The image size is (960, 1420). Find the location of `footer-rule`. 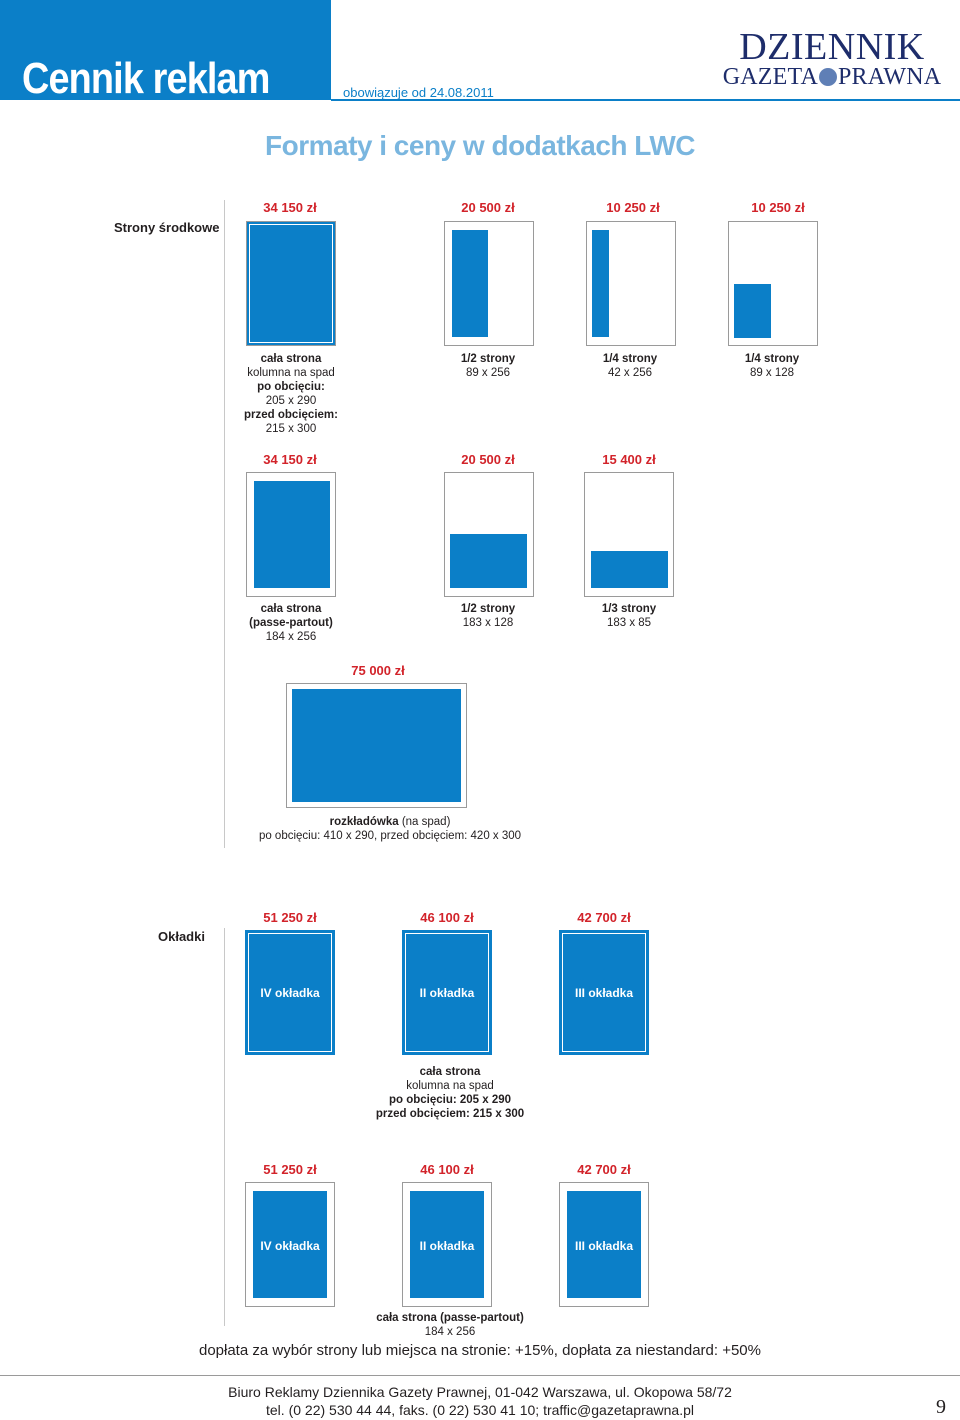

footer-rule is located at coordinates (480, 1375).